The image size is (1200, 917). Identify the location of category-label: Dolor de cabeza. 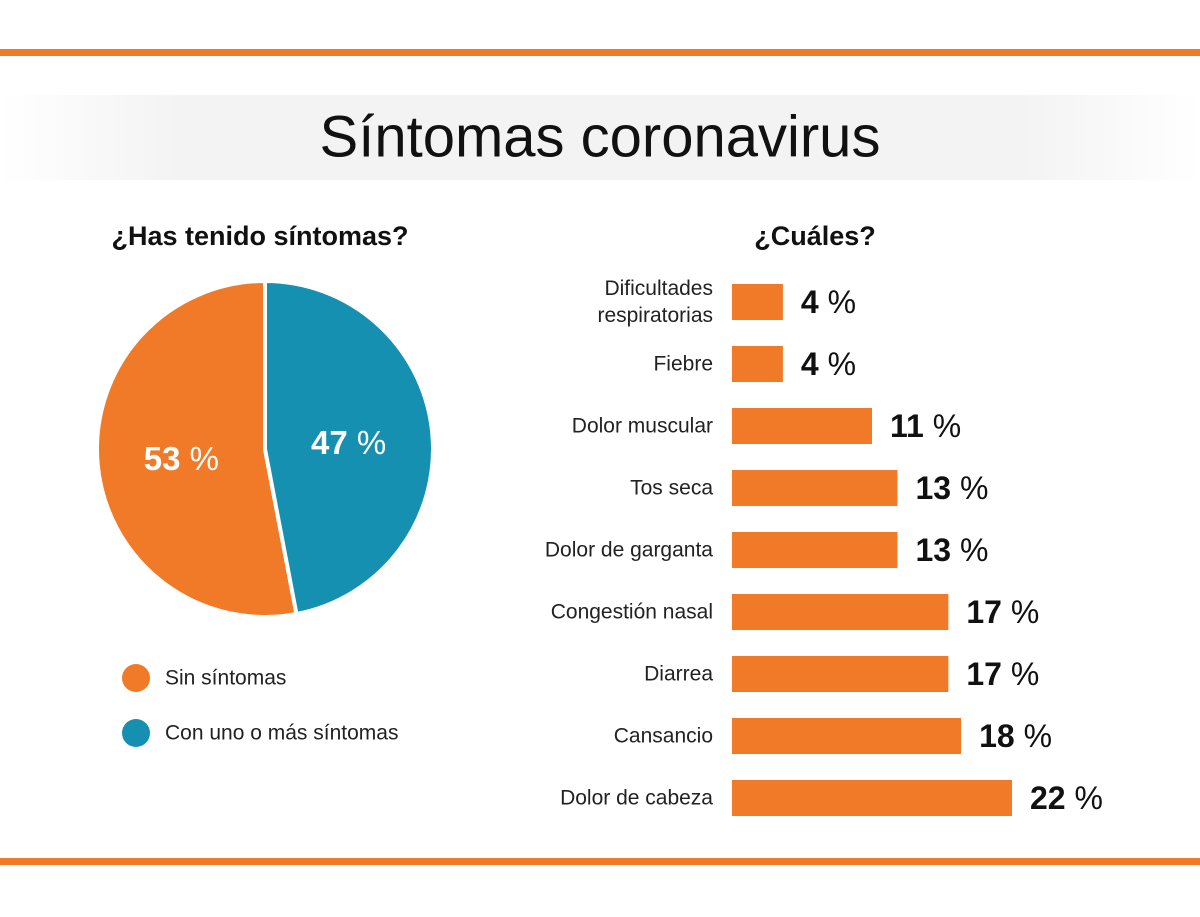
(636, 798).